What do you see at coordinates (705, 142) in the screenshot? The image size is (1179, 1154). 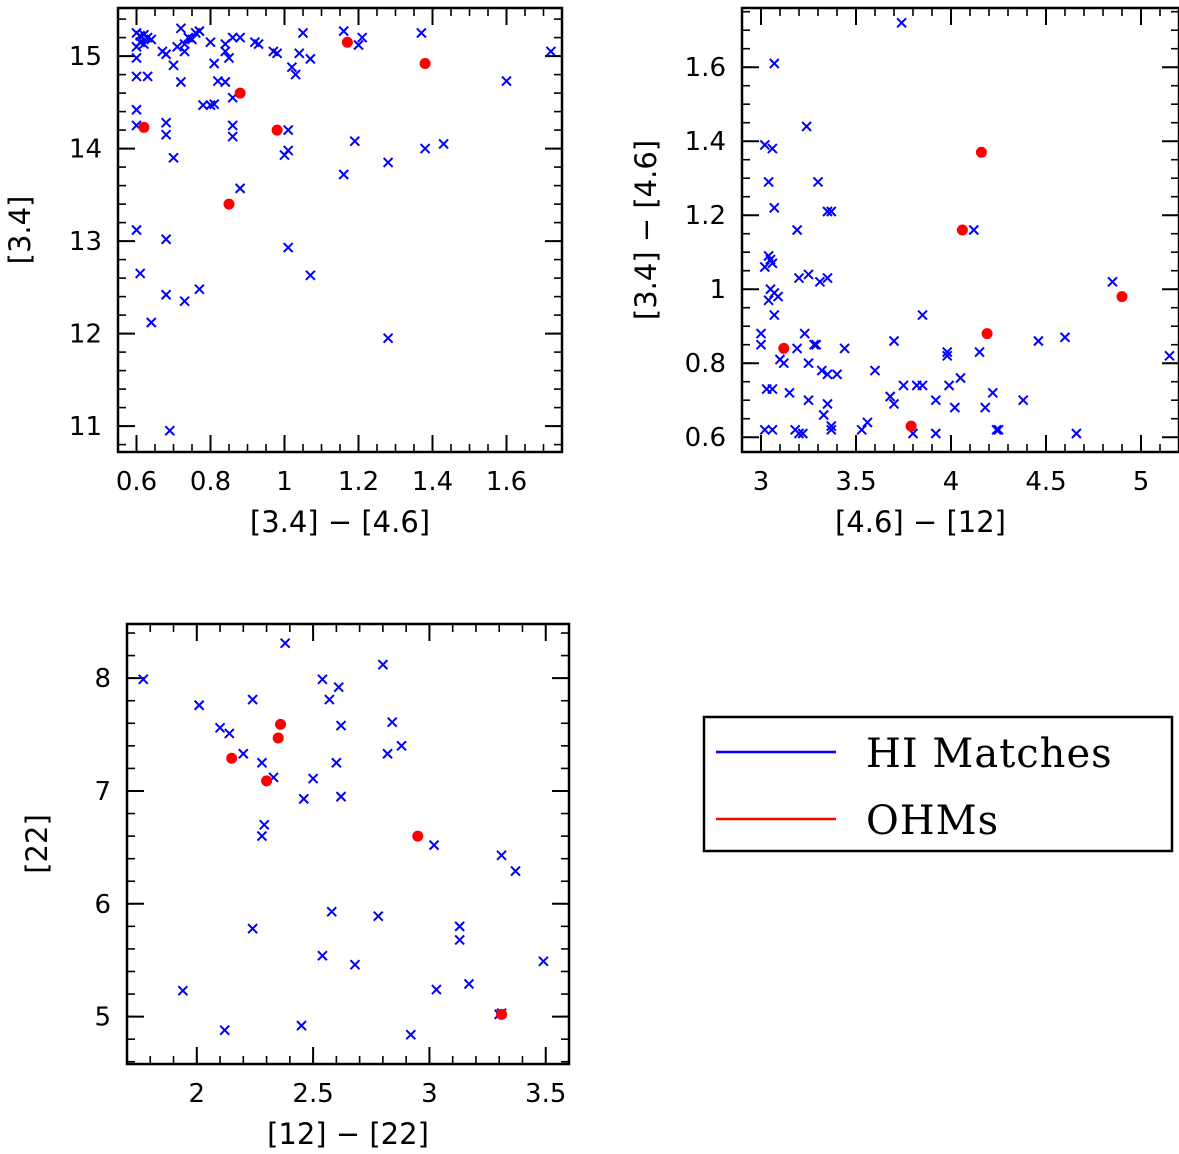 I see `y-tick-label: 1.4` at bounding box center [705, 142].